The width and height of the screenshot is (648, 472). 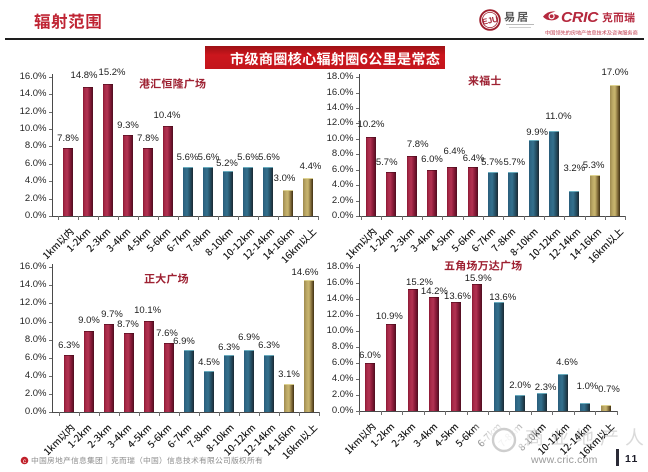 What do you see at coordinates (25, 461) in the screenshot?
I see `svg-text: c` at bounding box center [25, 461].